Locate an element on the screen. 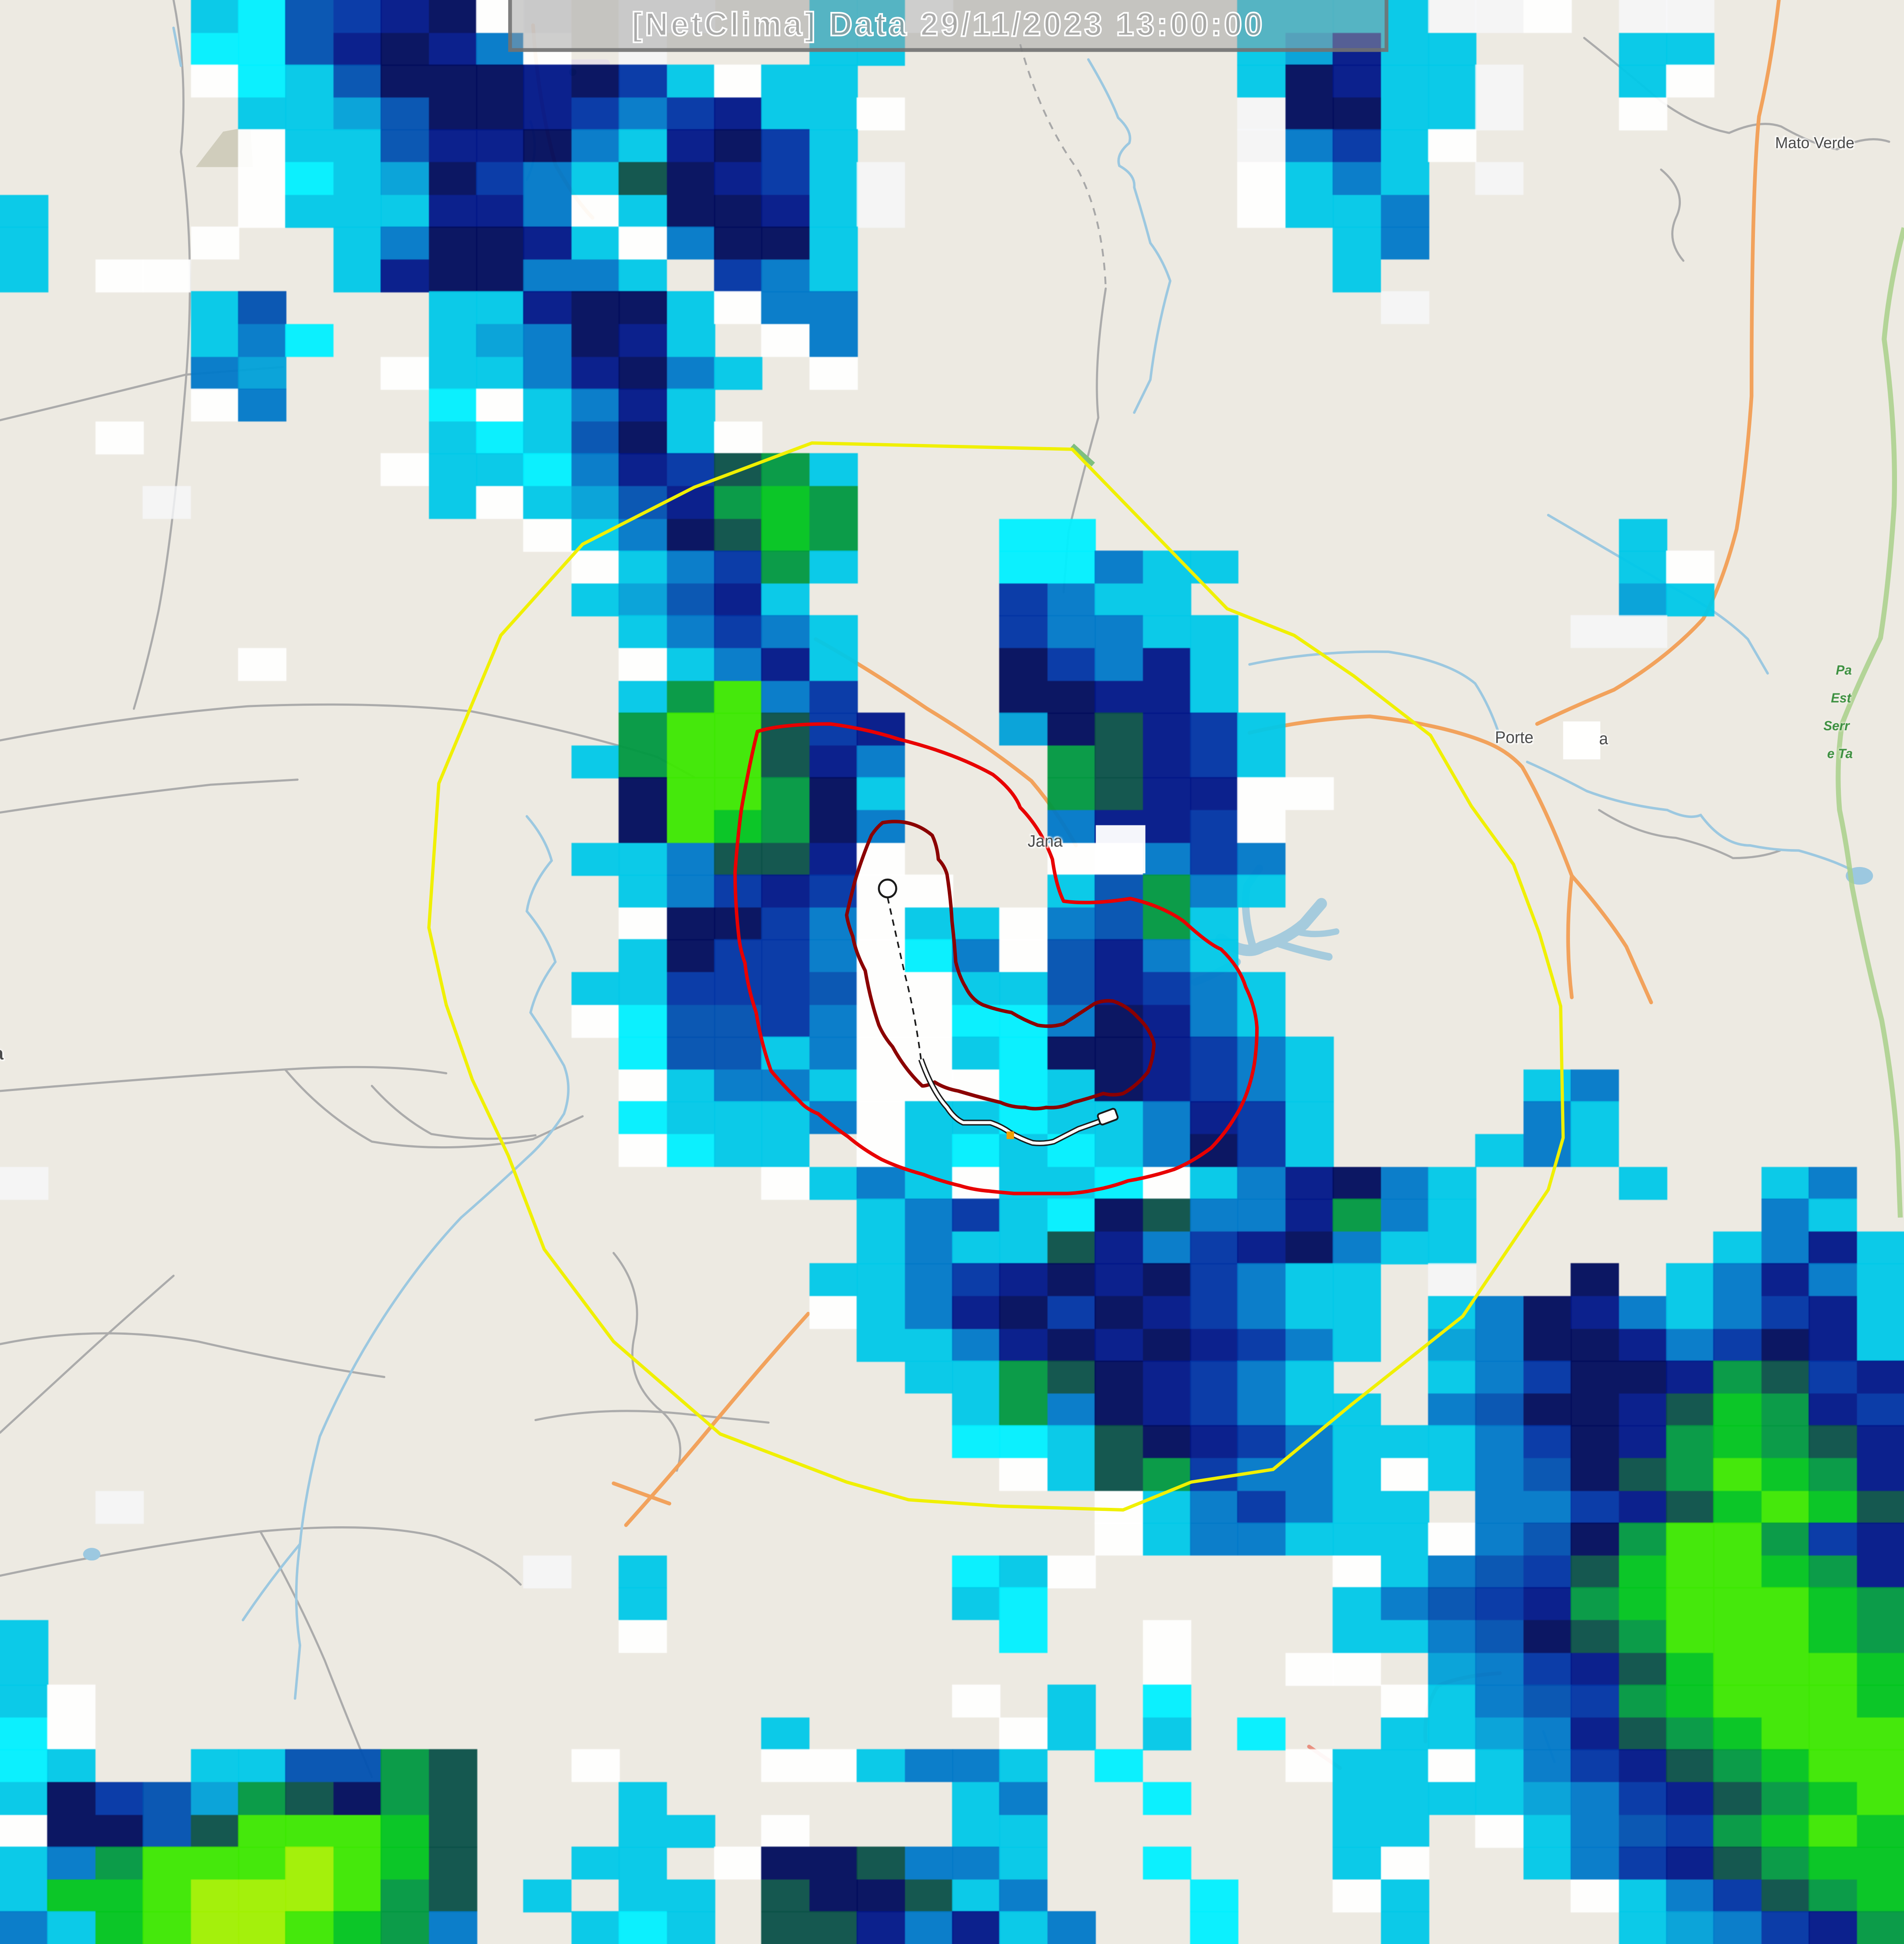 The height and width of the screenshot is (1944, 1904). track-start-marker is located at coordinates (887, 888).